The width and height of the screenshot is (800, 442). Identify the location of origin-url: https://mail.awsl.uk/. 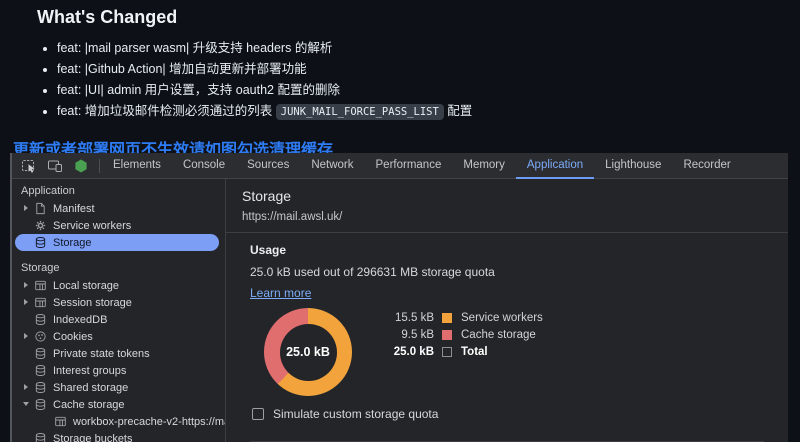
(292, 217).